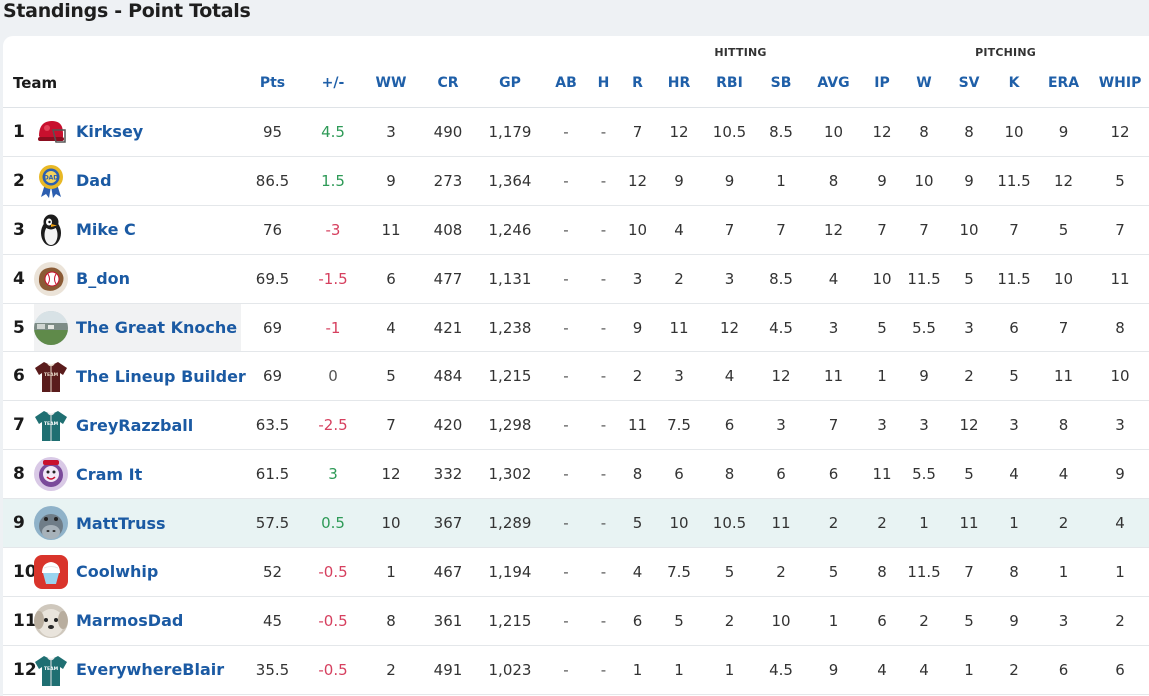 The image size is (1149, 696). I want to click on column-header-h: H, so click(603, 83).